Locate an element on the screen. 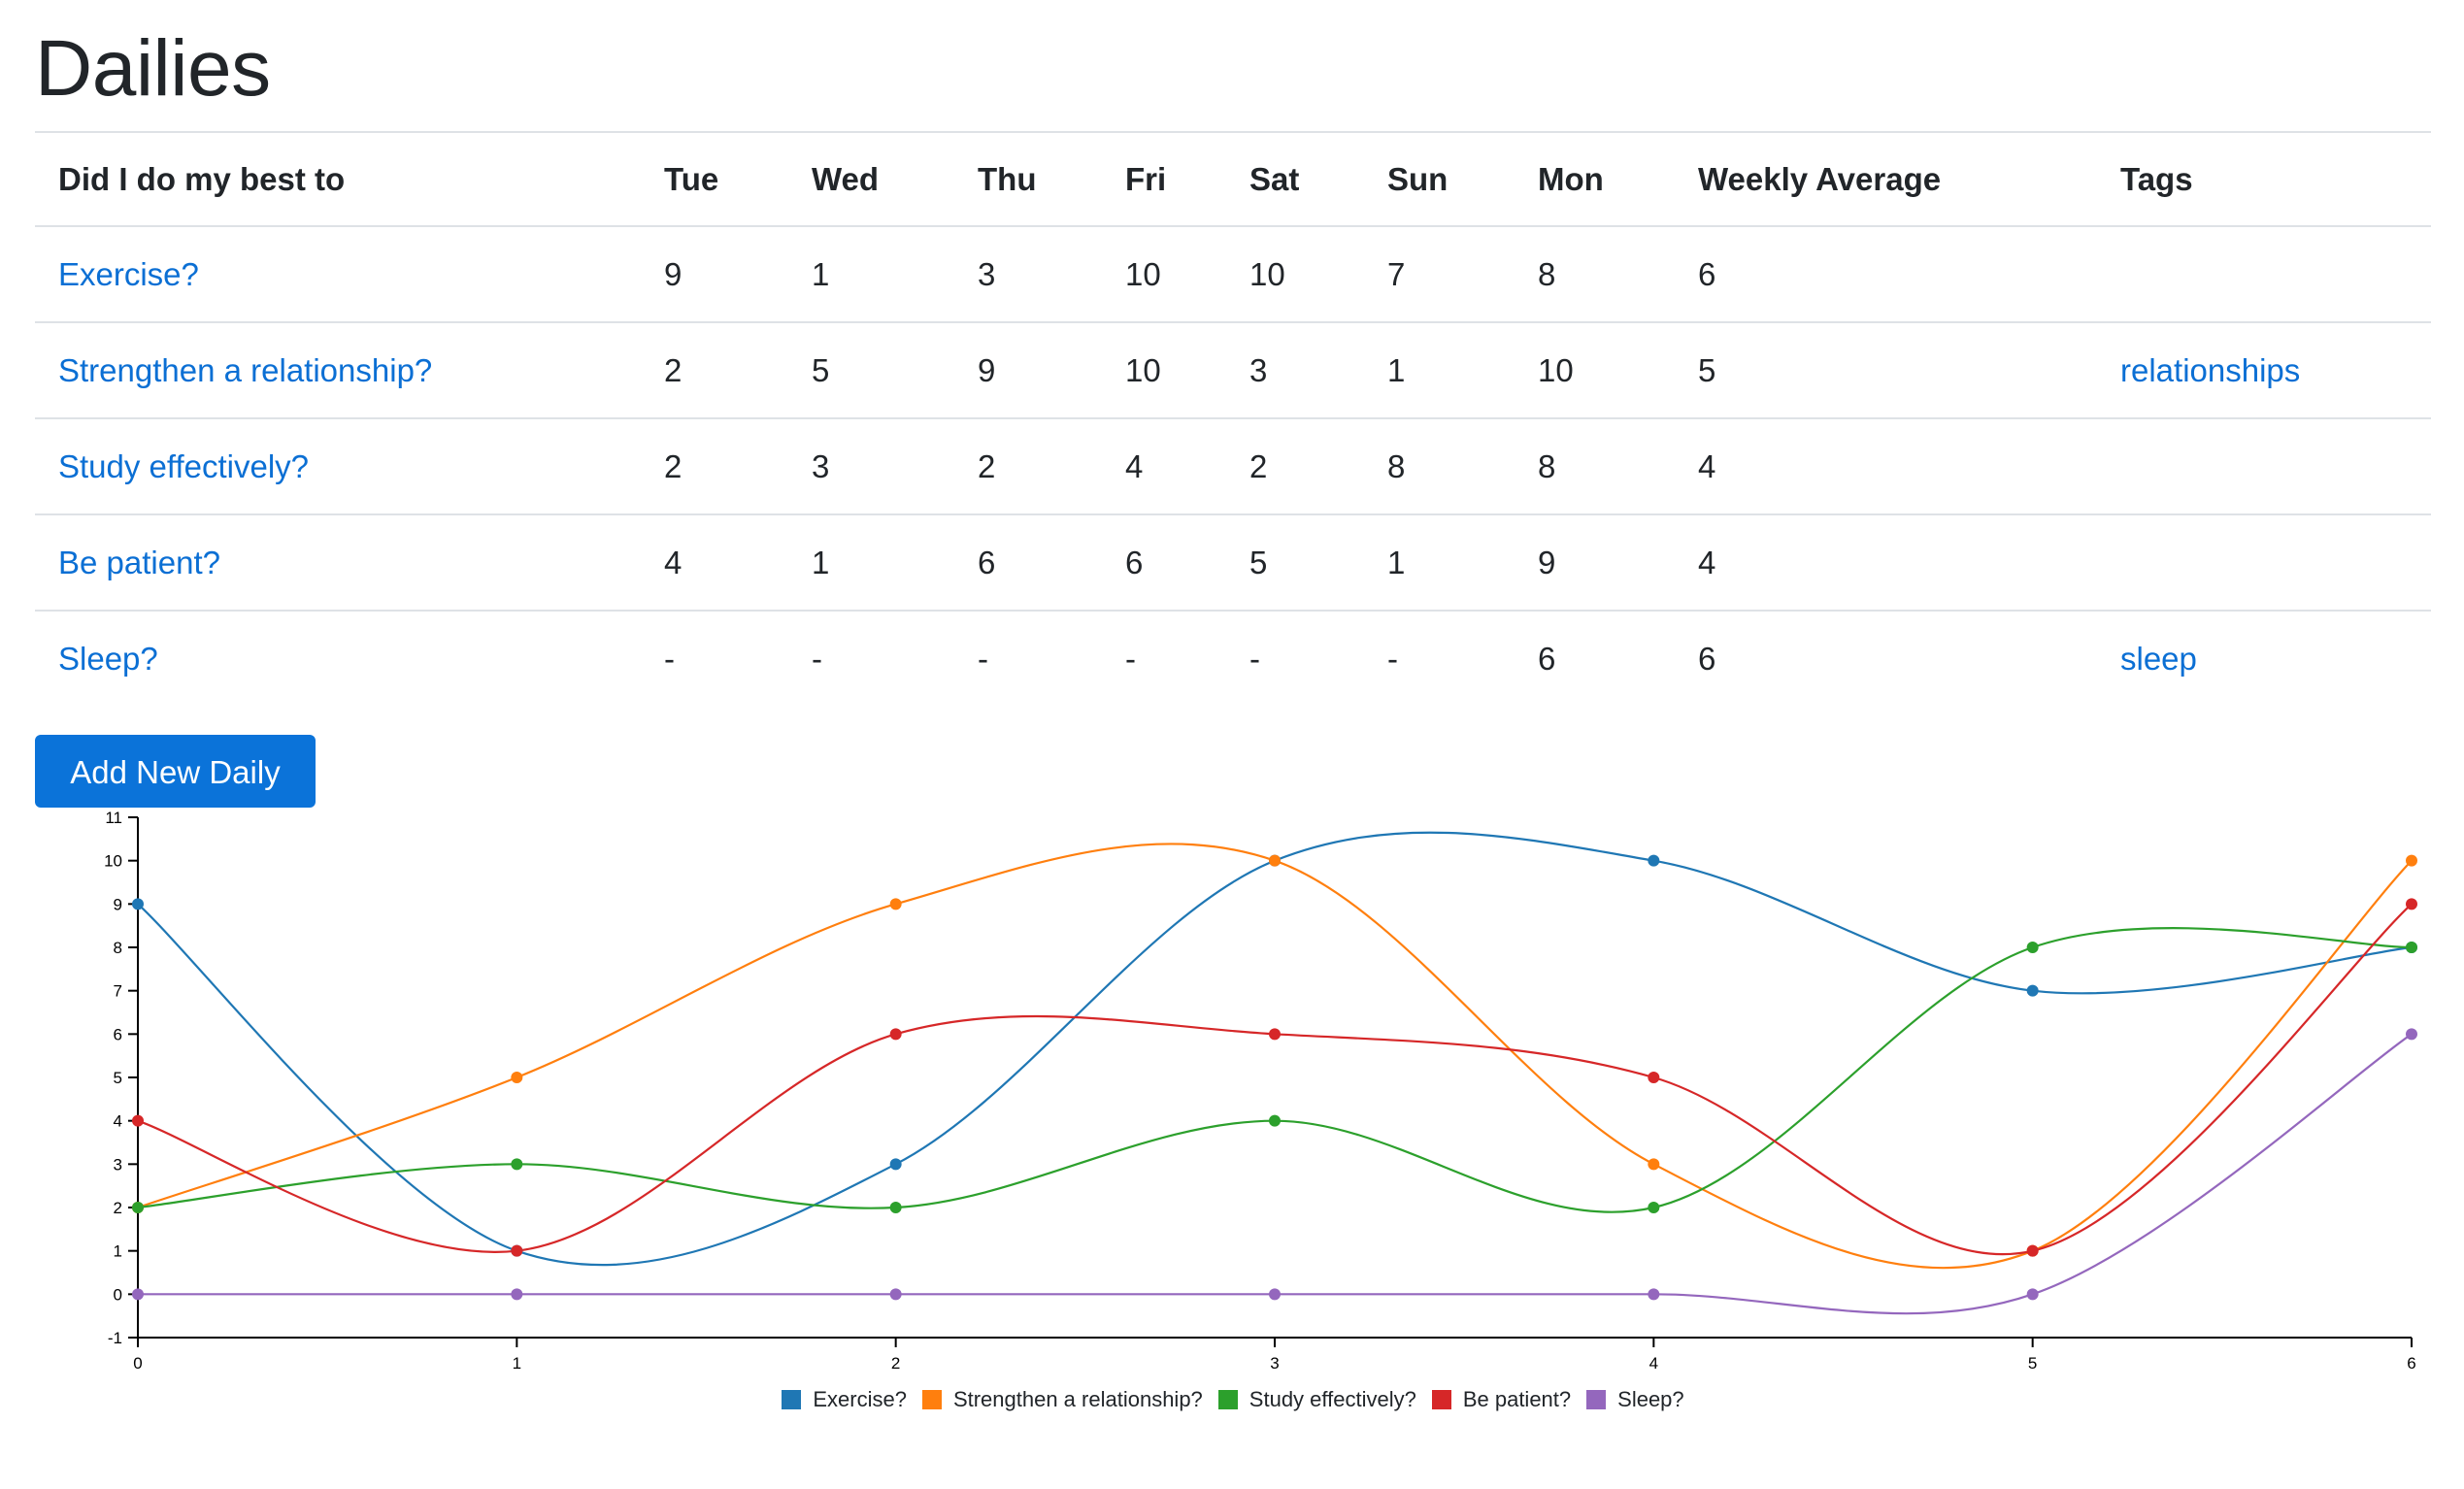  legend-label: Be patient? is located at coordinates (1517, 1399).